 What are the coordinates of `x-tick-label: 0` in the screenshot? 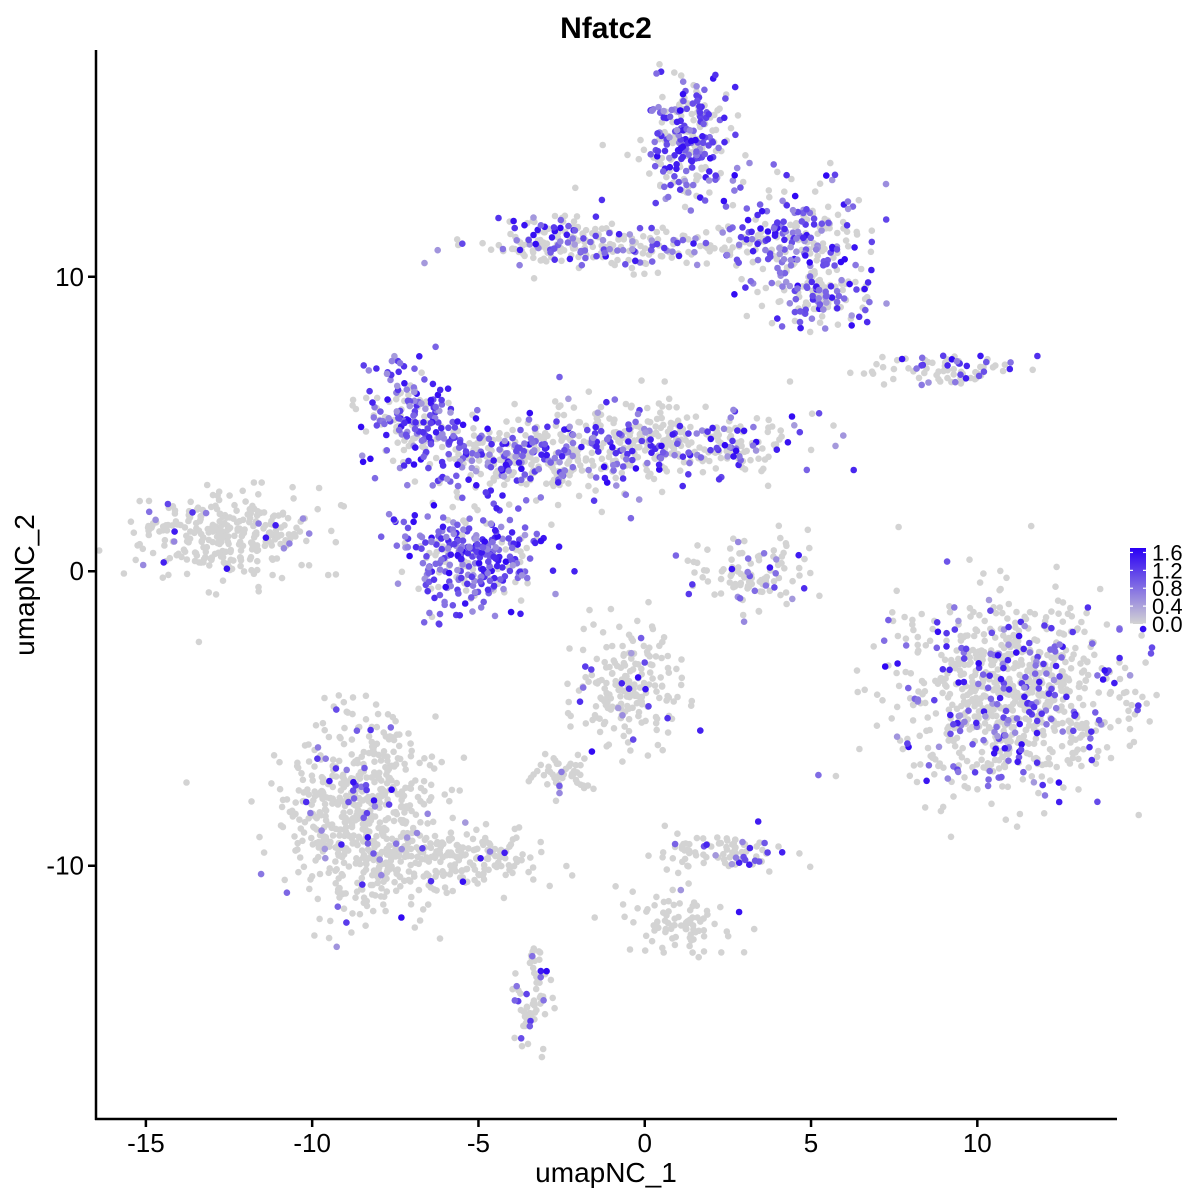 It's located at (645, 1143).